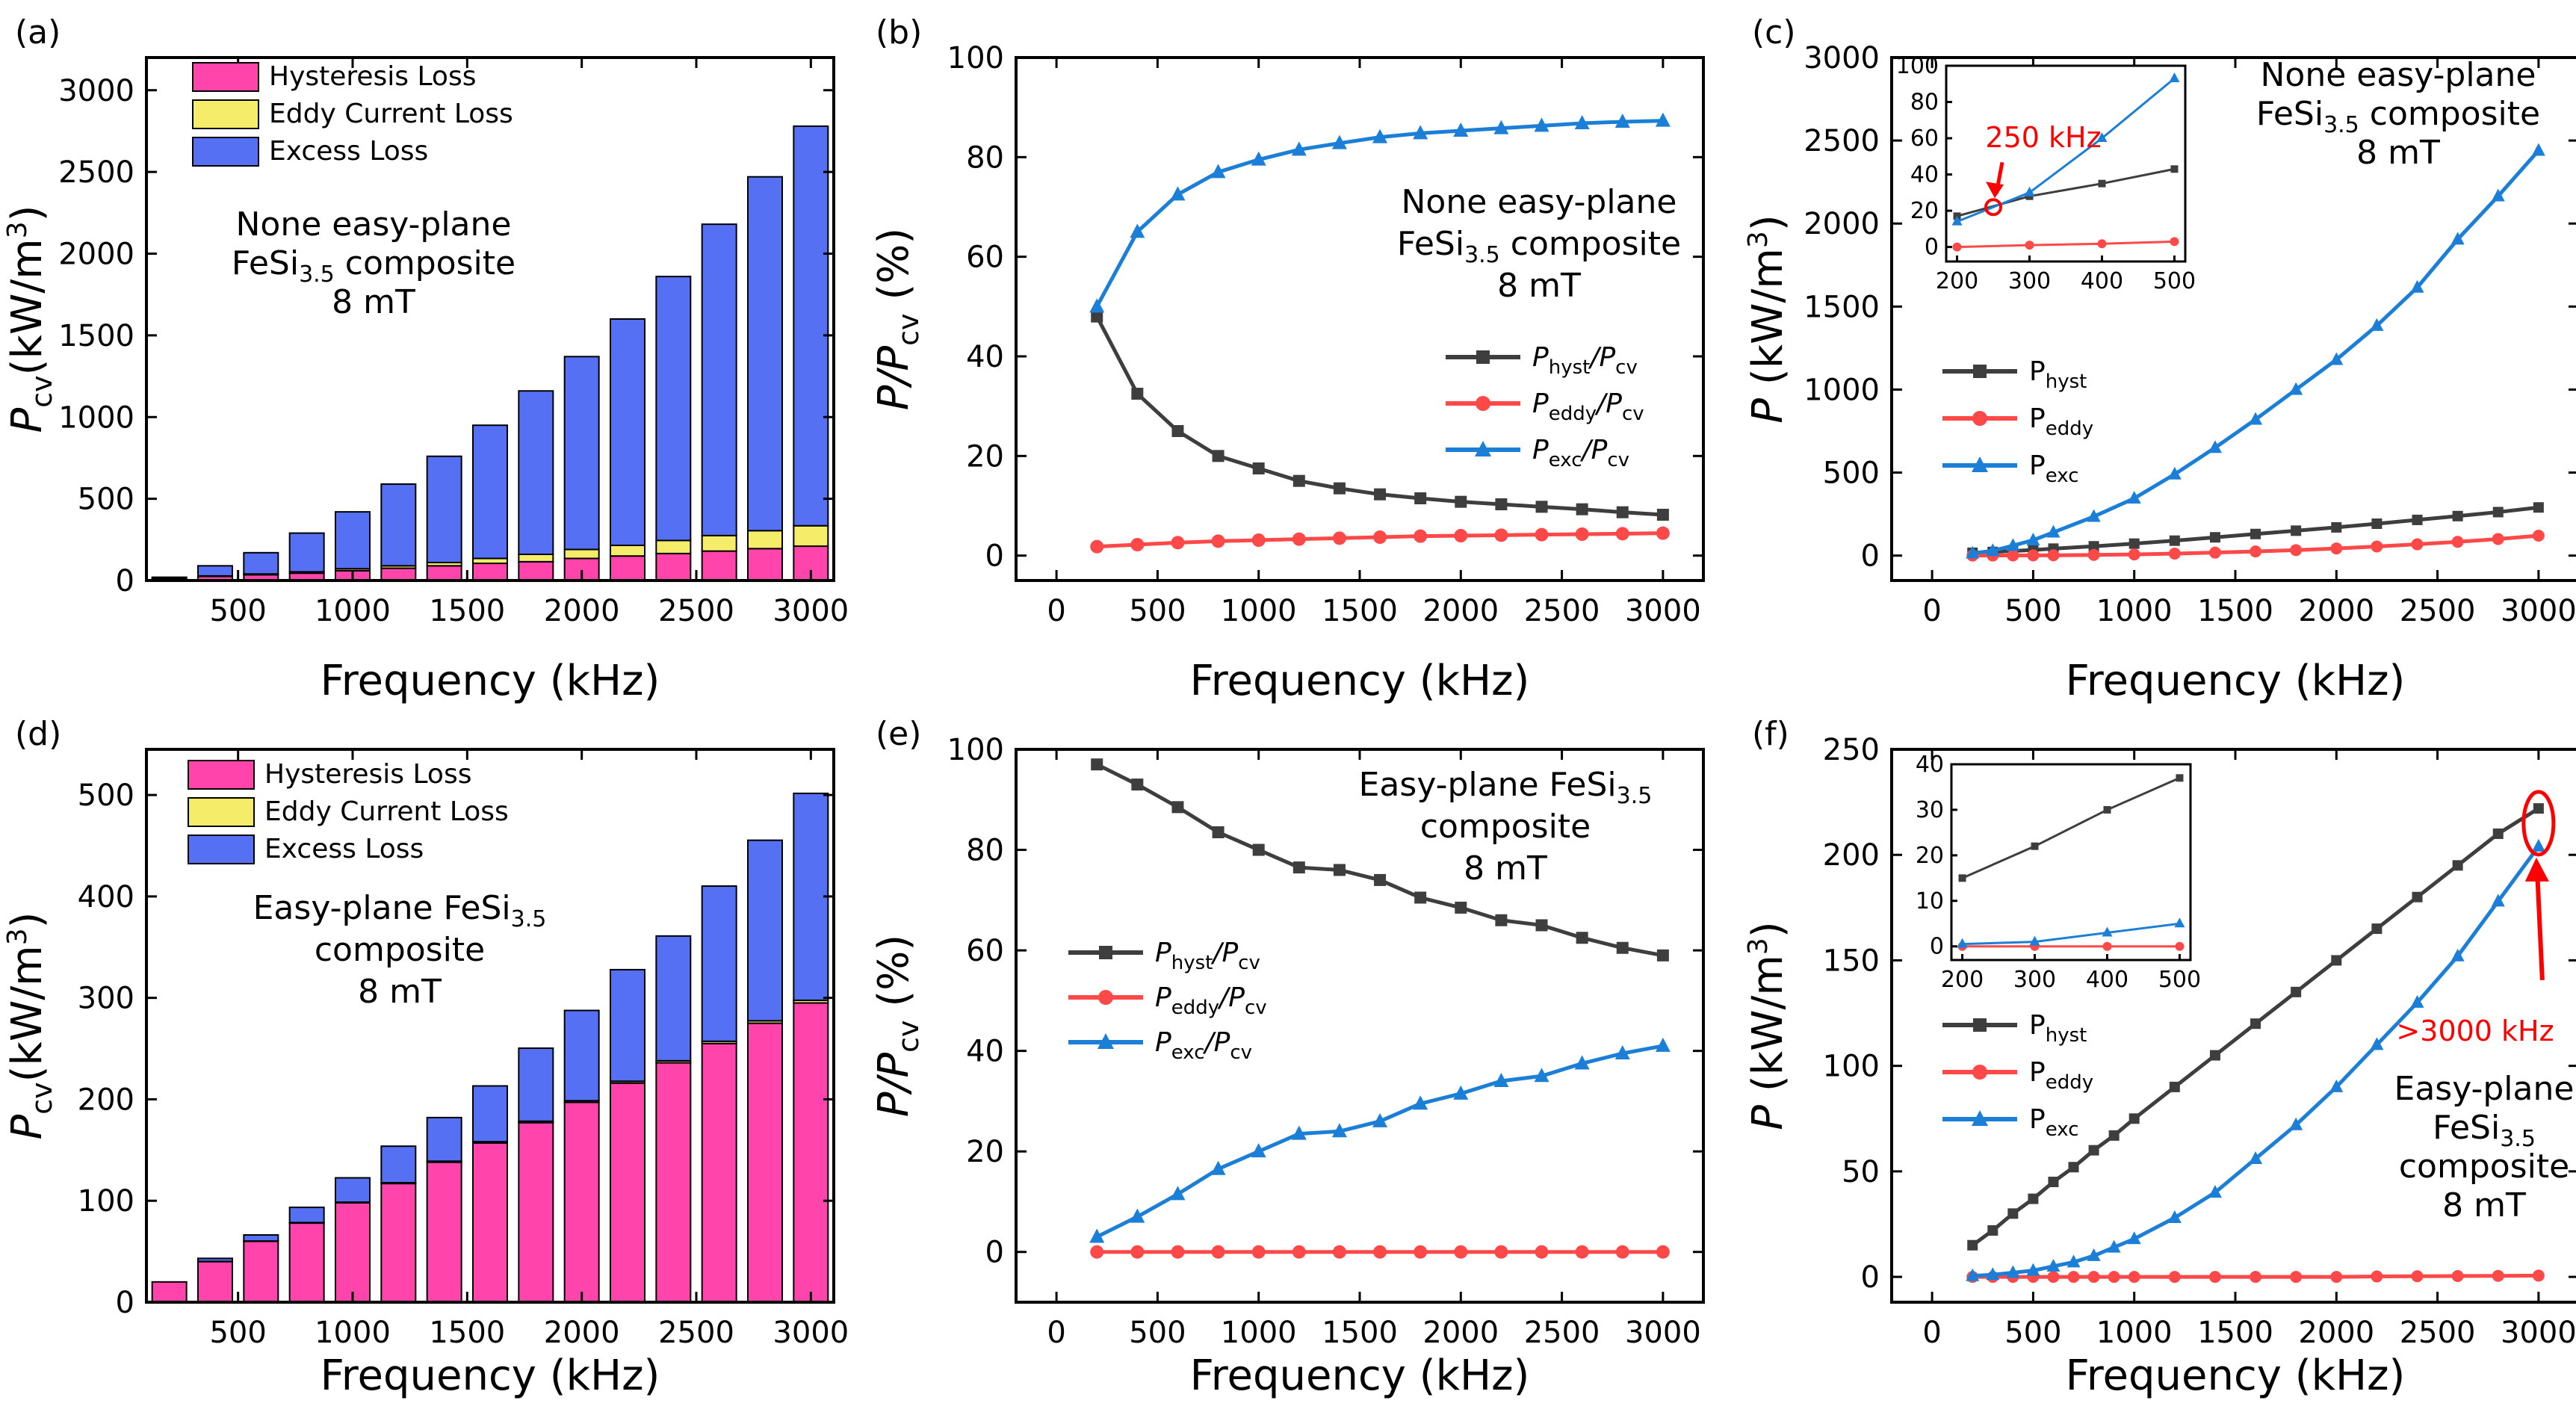 The height and width of the screenshot is (1418, 2576). Describe the element at coordinates (400, 992) in the screenshot. I see `annotation-line: 8 mT` at that location.